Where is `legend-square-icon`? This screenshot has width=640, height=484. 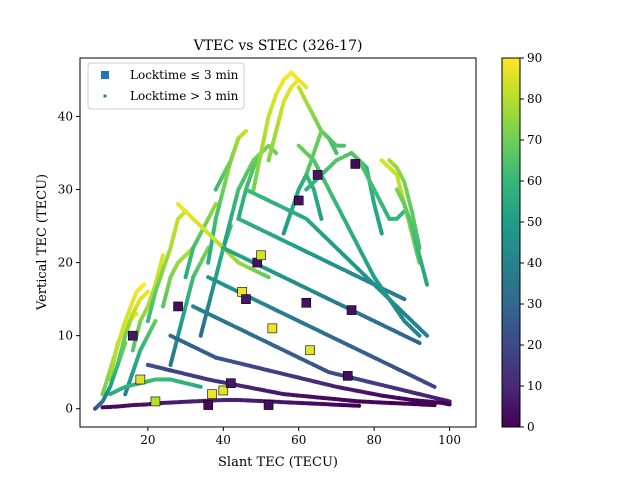
legend-square-icon is located at coordinates (105, 75).